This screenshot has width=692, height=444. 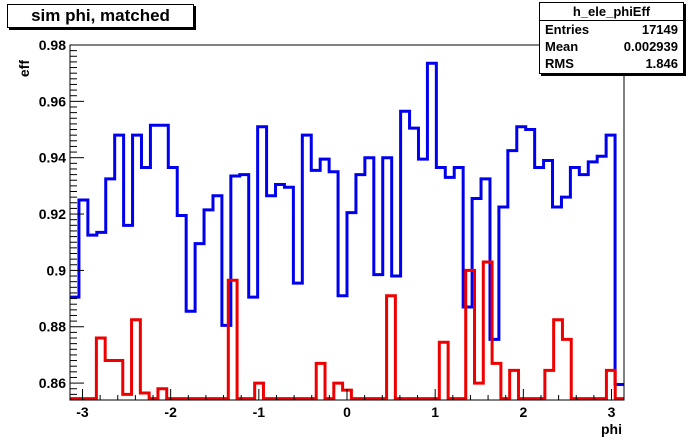 I want to click on stats-value: 1.846, so click(x=661, y=63).